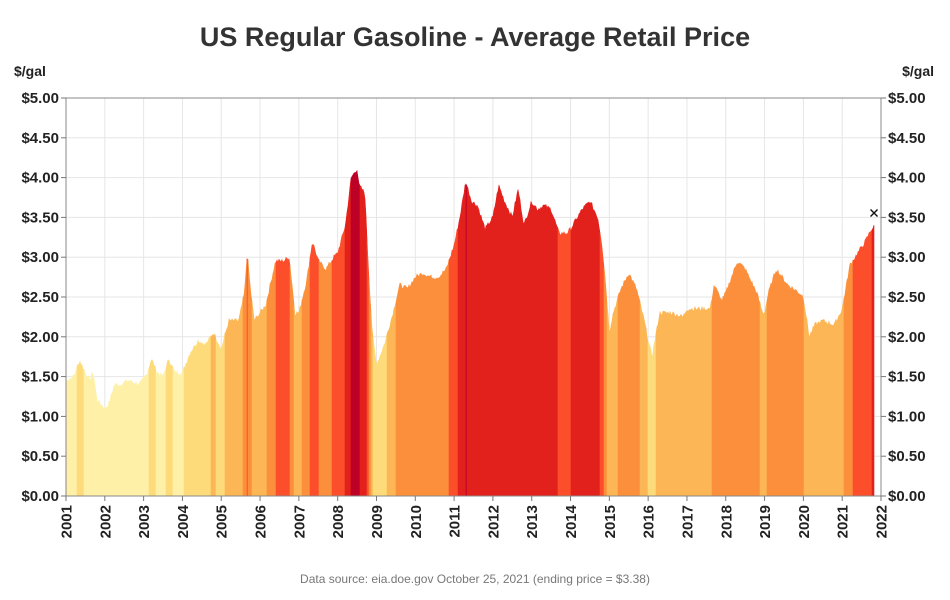 The height and width of the screenshot is (600, 950). What do you see at coordinates (40, 98) in the screenshot?
I see `y-tick-label-left: $5.00` at bounding box center [40, 98].